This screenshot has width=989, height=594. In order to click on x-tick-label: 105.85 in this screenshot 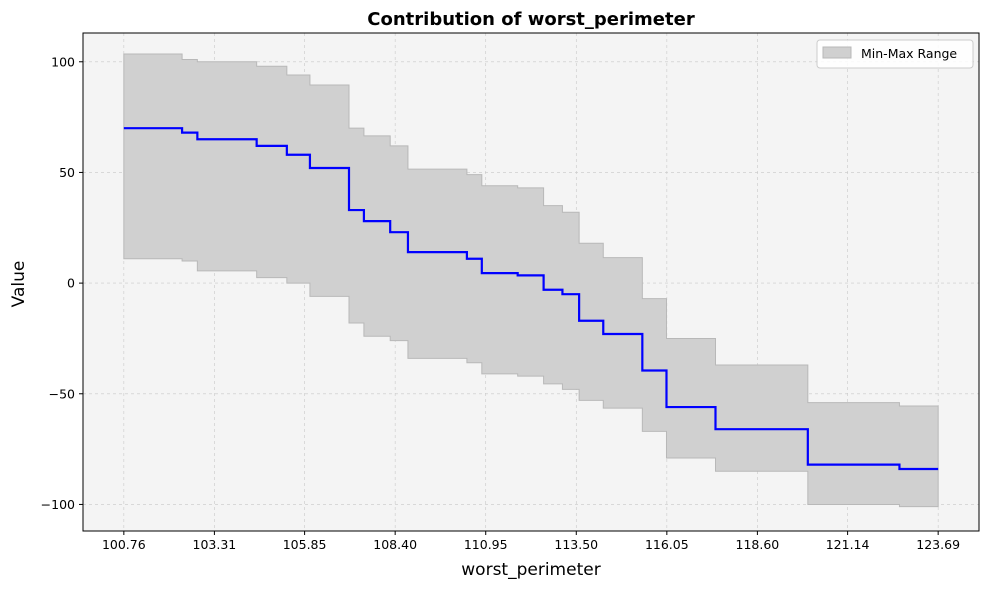, I will do `click(305, 544)`.